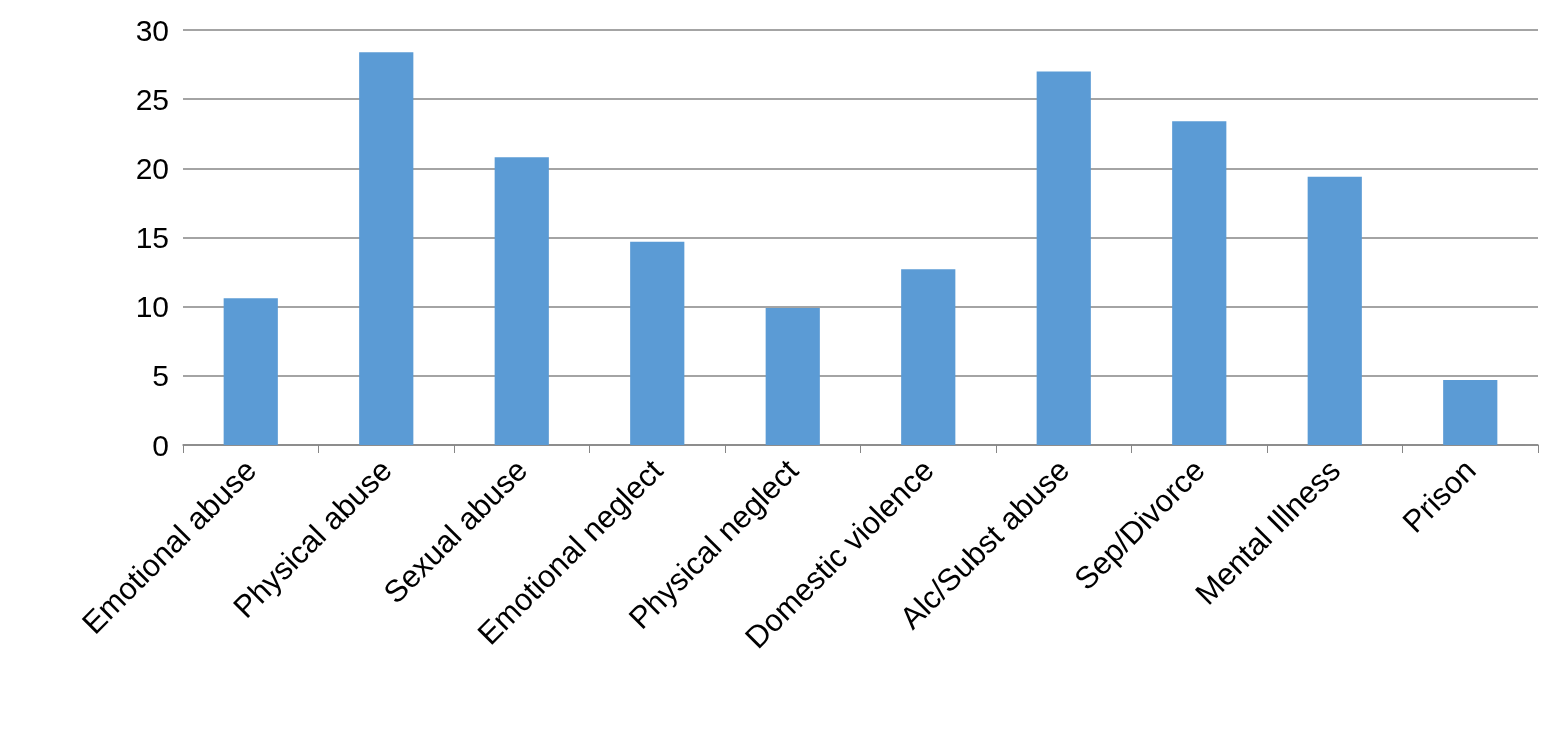 Image resolution: width=1550 pixels, height=755 pixels. I want to click on y-tick-label: 15, so click(152, 237).